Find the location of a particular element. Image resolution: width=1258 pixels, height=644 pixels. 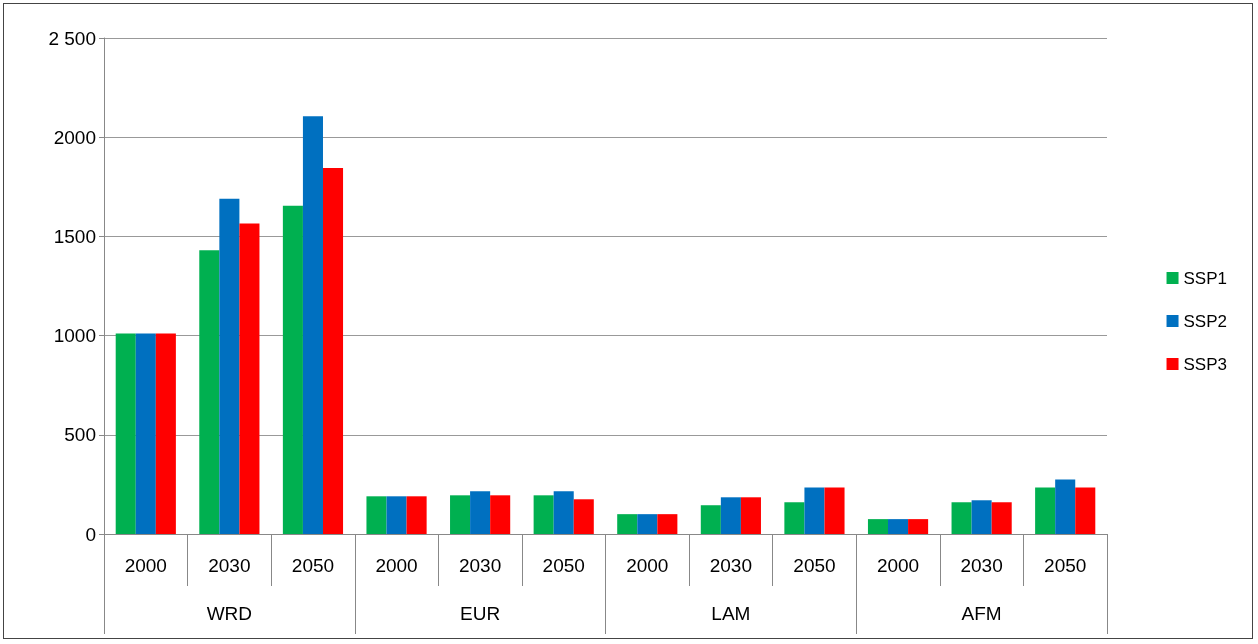

y-tick-label: 1000 is located at coordinates (74, 336).